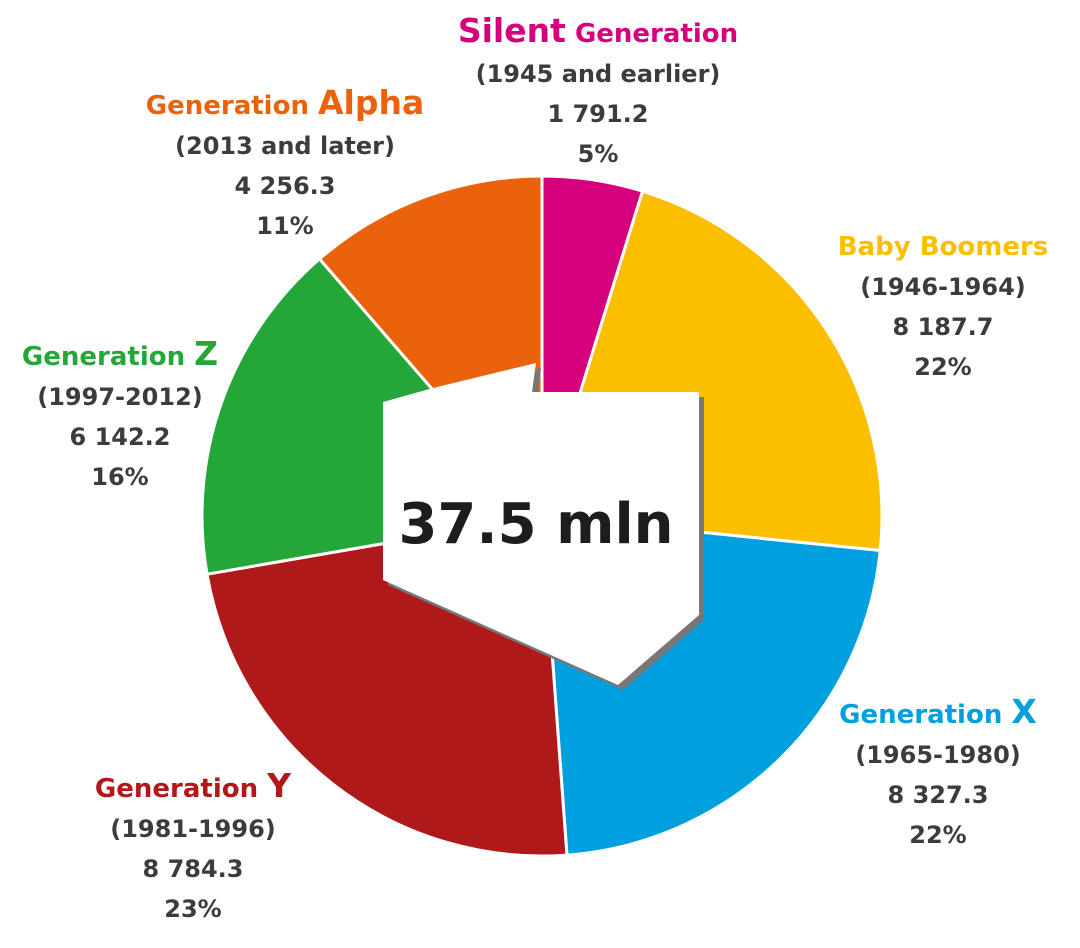 This screenshot has width=1080, height=948. What do you see at coordinates (285, 186) in the screenshot?
I see `slice-value-label: 4 256.3` at bounding box center [285, 186].